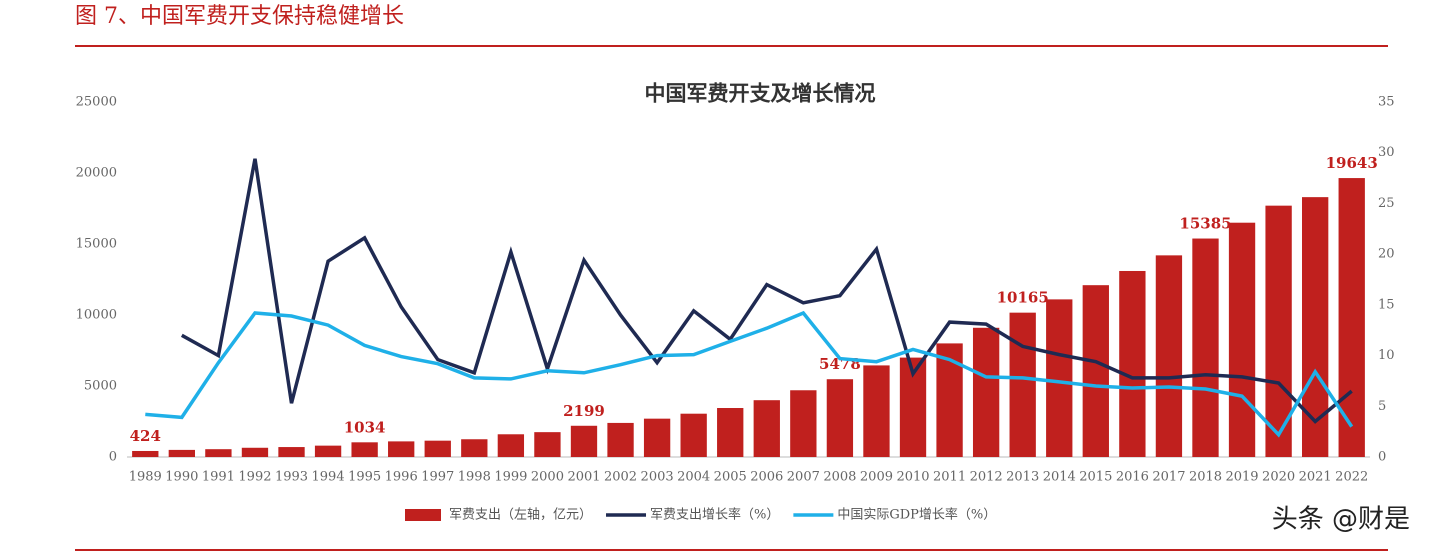 The height and width of the screenshot is (556, 1431). I want to click on value-label: 15385, so click(1205, 224).